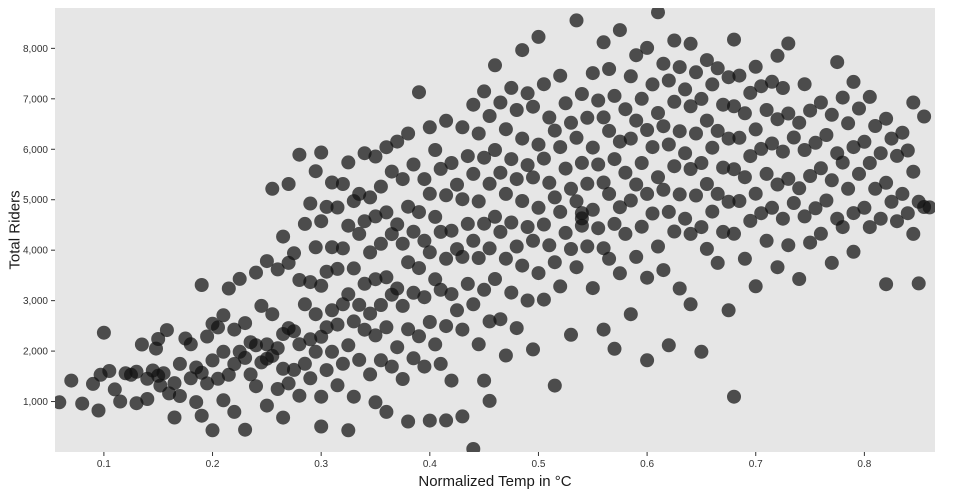  I want to click on x-tick-label: 0.7, so click(756, 464).